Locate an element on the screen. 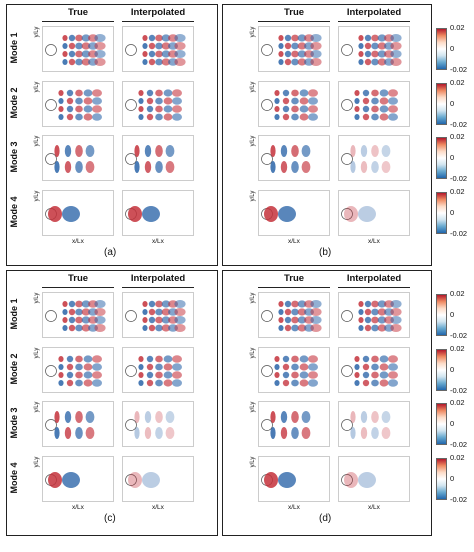 The image size is (474, 552). colorbar-tick-bottom: -0.02 is located at coordinates (459, 444).